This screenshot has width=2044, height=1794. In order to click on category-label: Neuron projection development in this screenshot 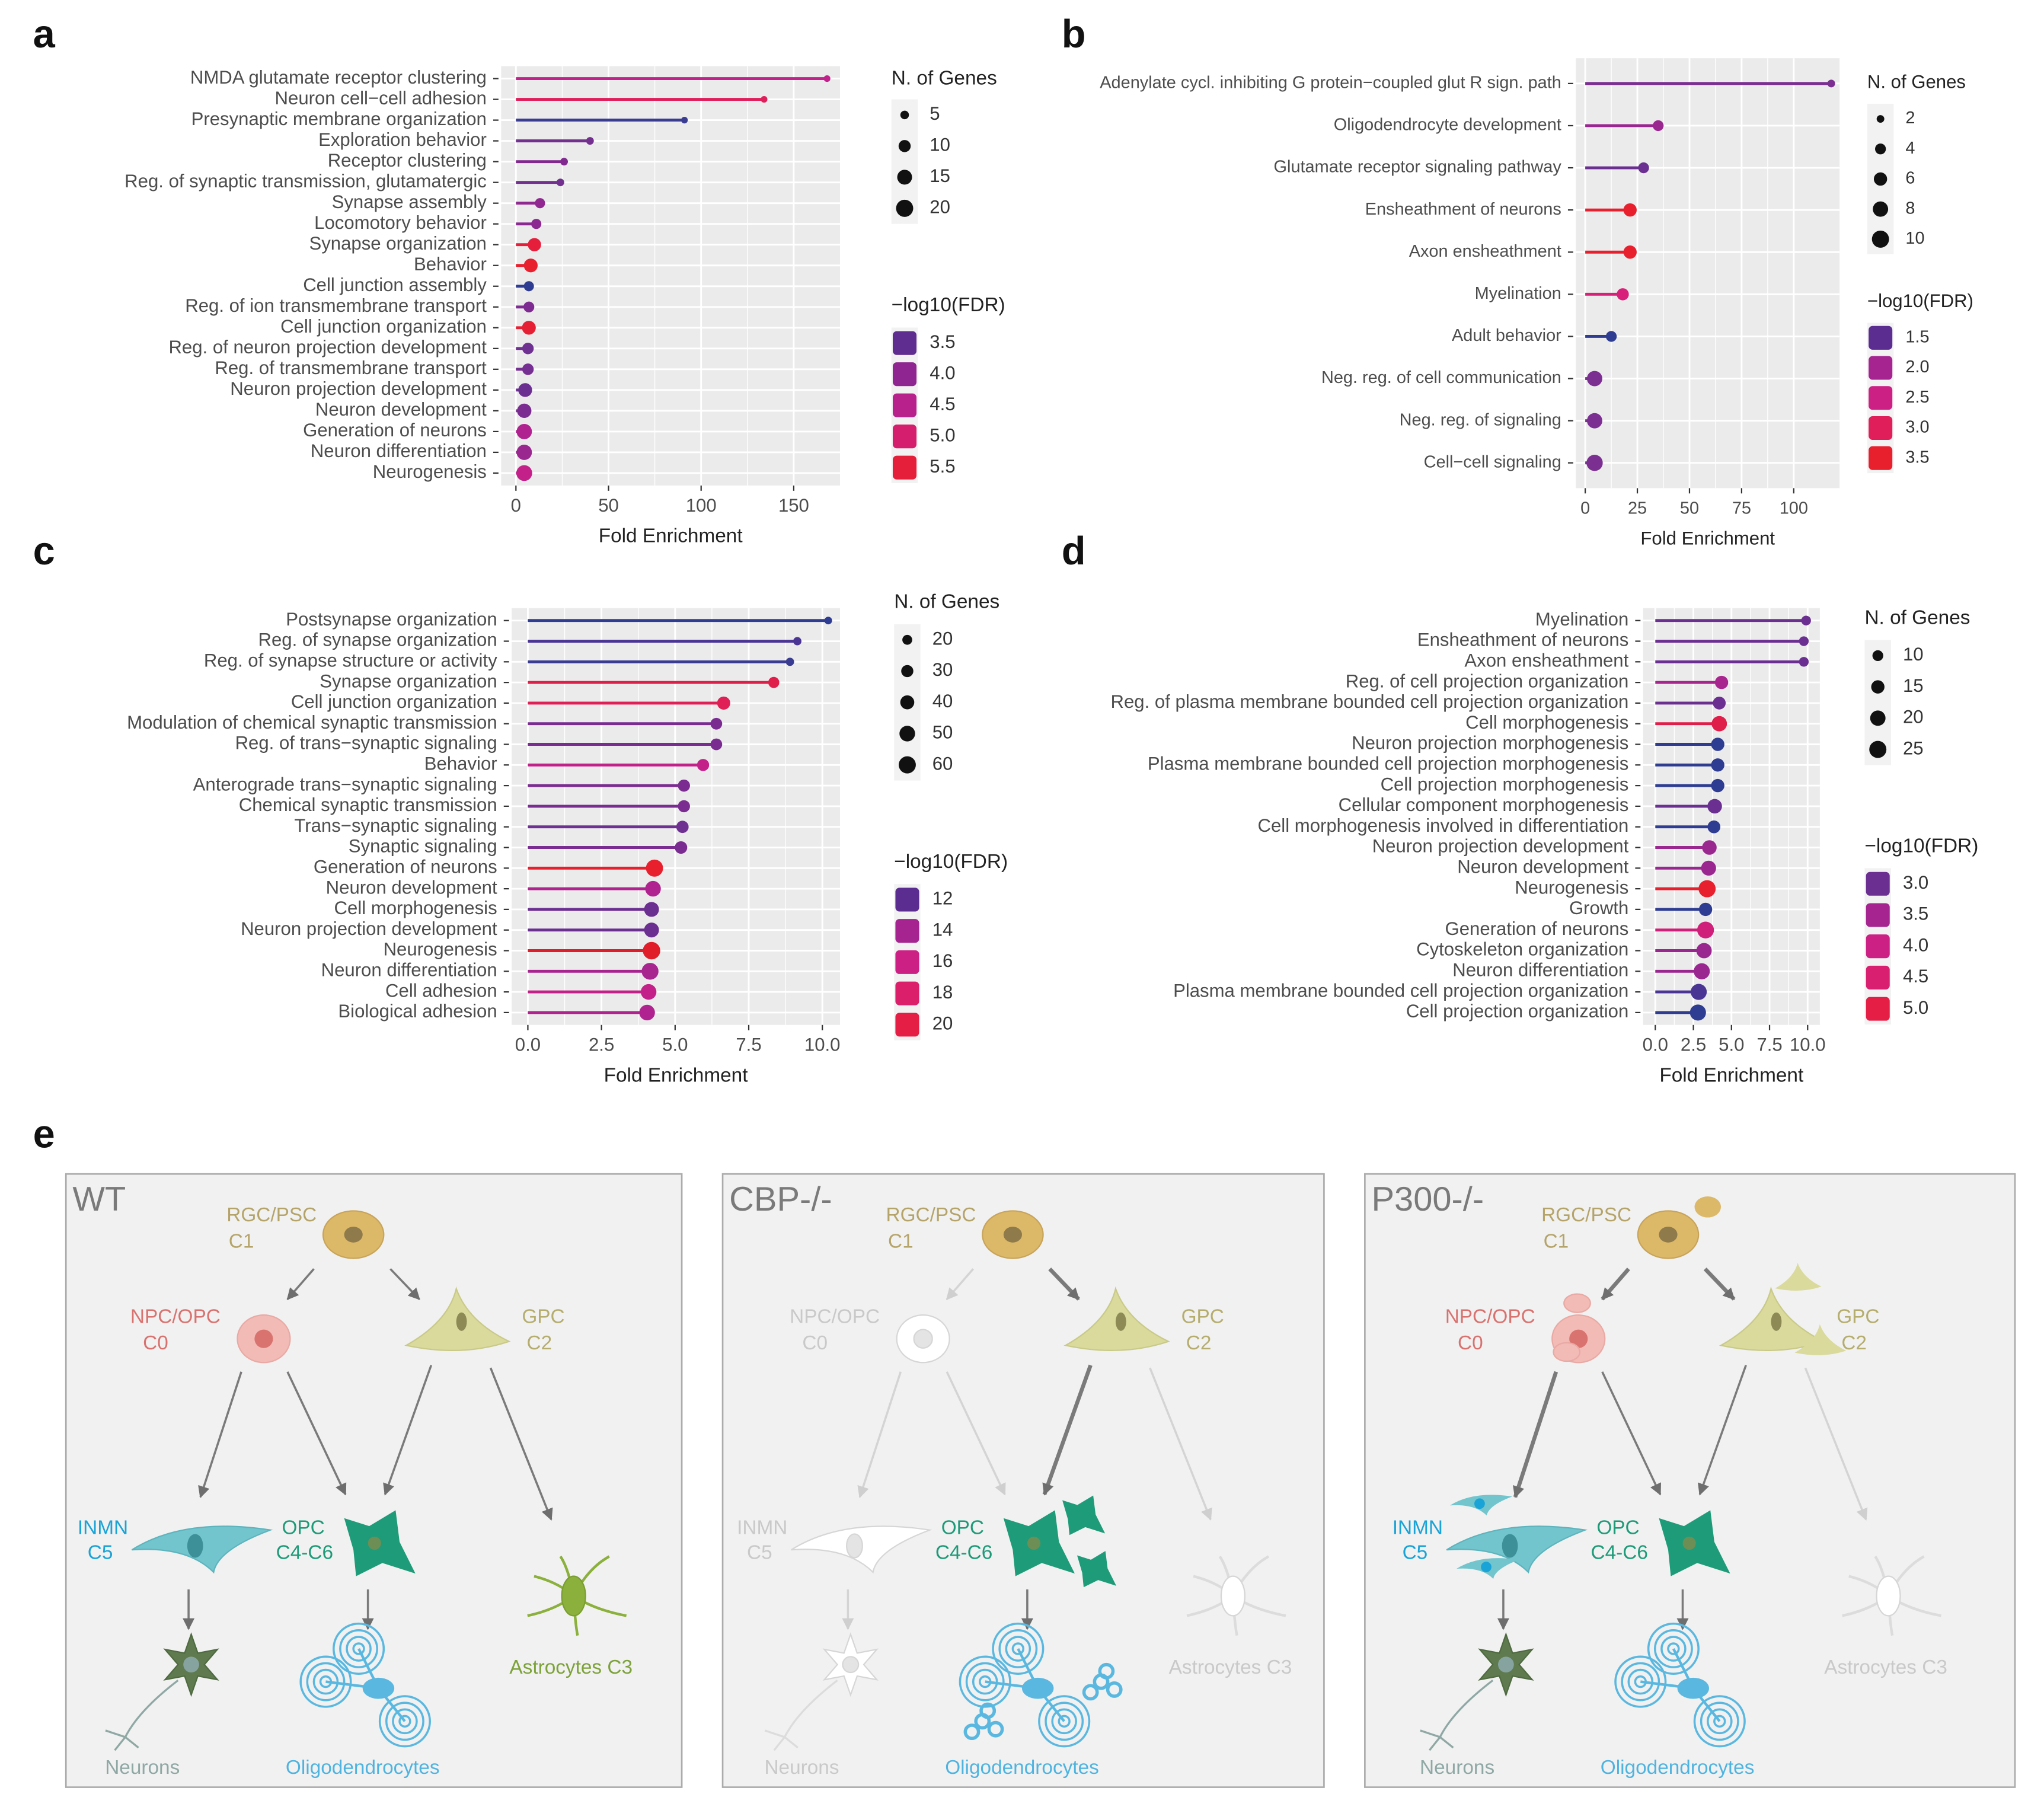, I will do `click(369, 929)`.